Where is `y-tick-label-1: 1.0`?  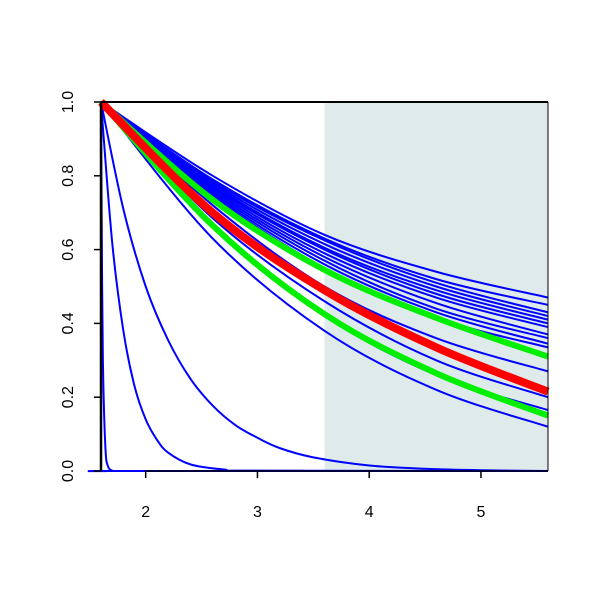
y-tick-label-1: 1.0 is located at coordinates (68, 102).